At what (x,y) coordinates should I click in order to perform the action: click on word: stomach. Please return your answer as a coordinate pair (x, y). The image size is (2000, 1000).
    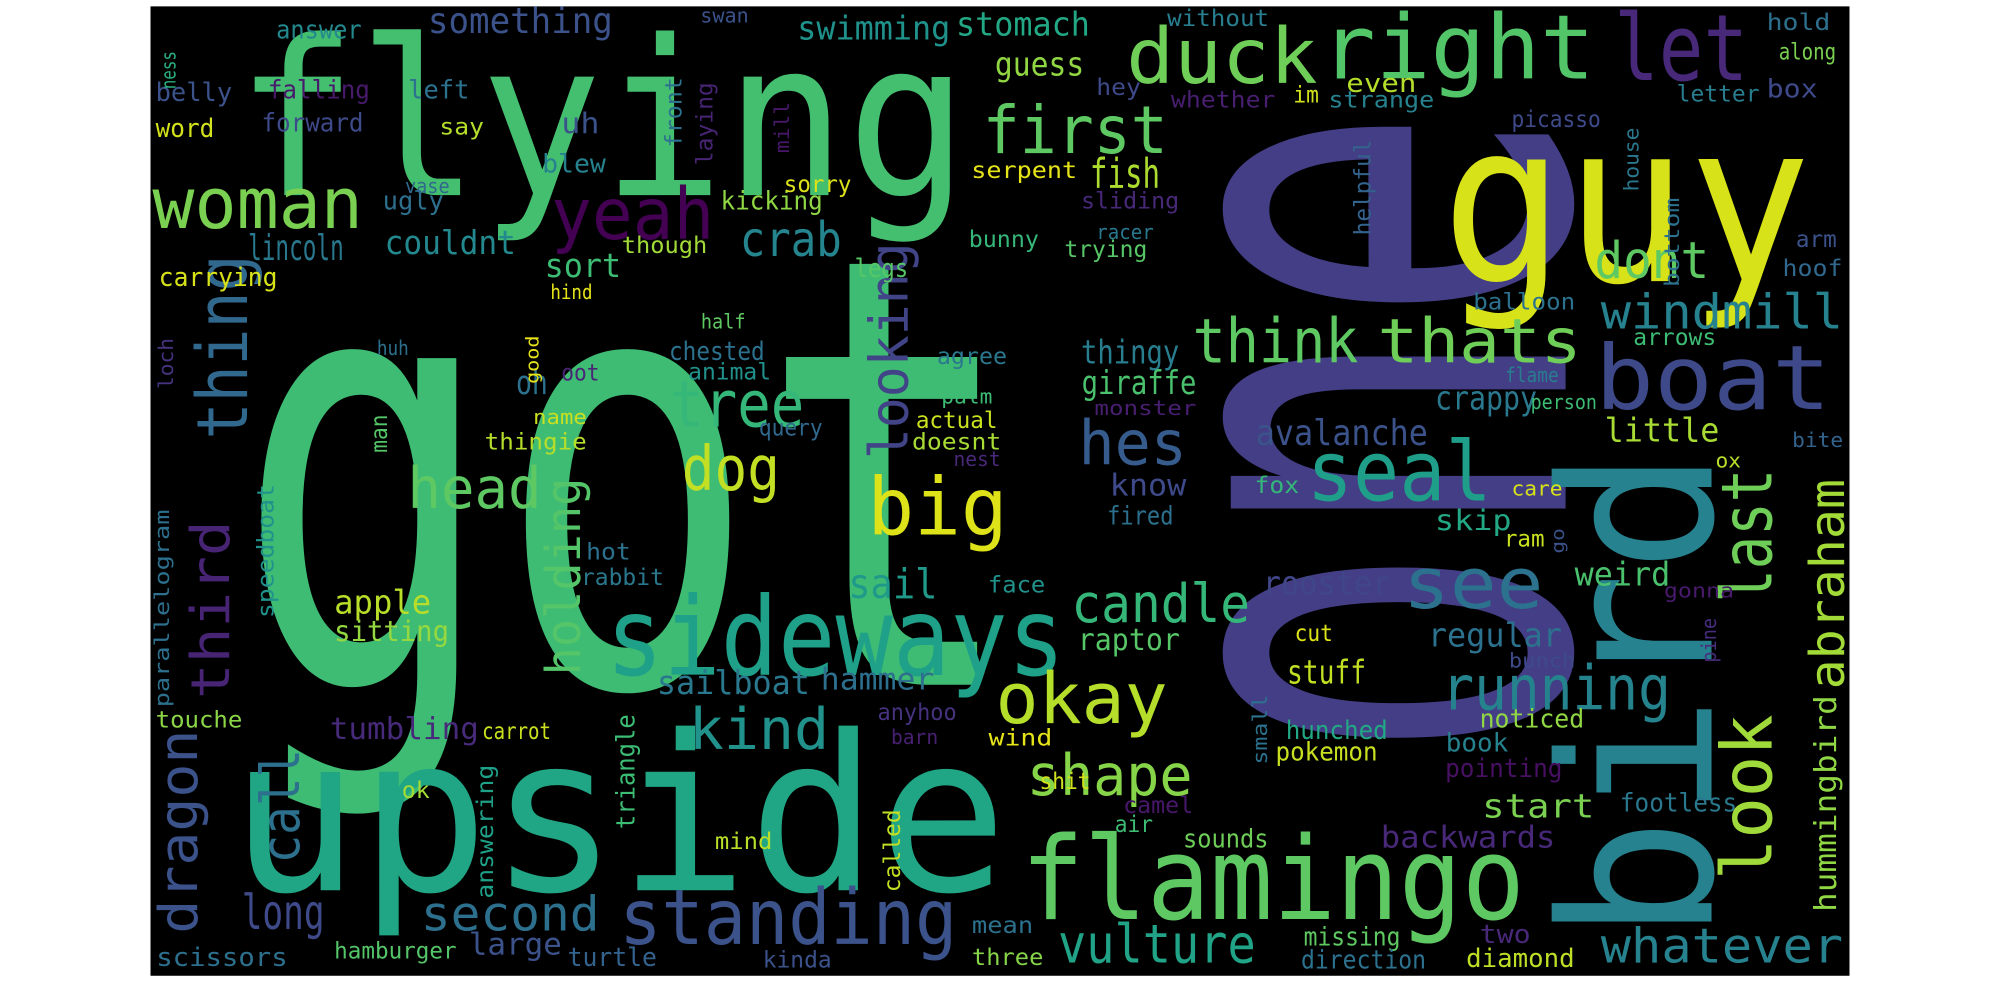
    Looking at the image, I should click on (1023, 24).